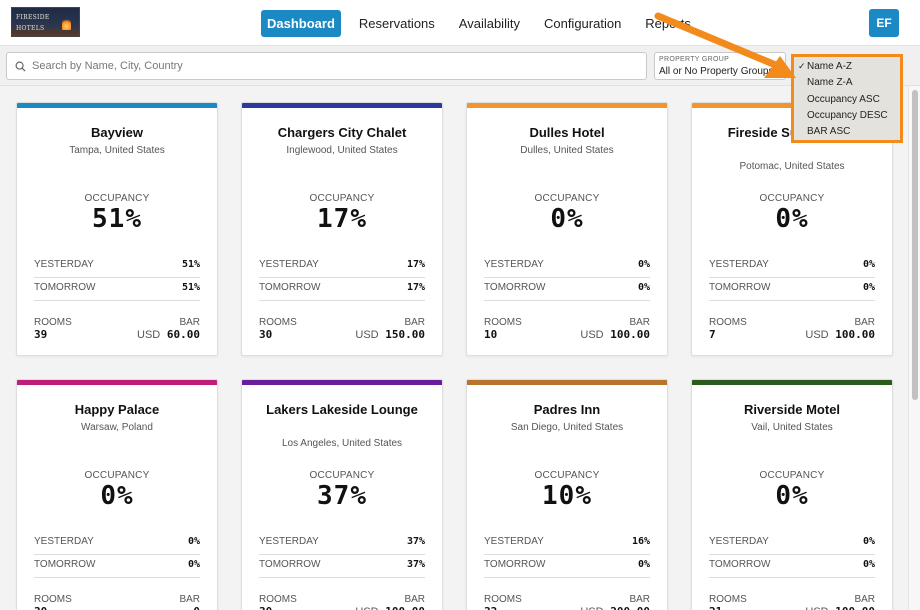  What do you see at coordinates (792, 409) in the screenshot?
I see `property-name: Riverside Motel` at bounding box center [792, 409].